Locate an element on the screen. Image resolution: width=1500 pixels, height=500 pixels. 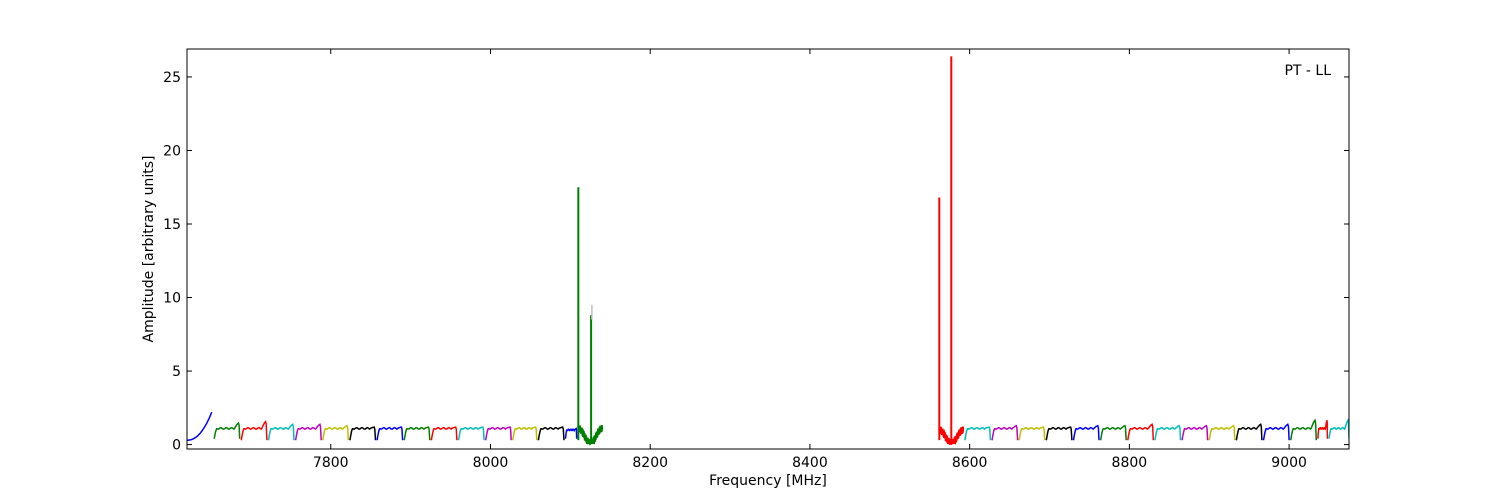
y-tick-label: 0 is located at coordinates (176, 446).